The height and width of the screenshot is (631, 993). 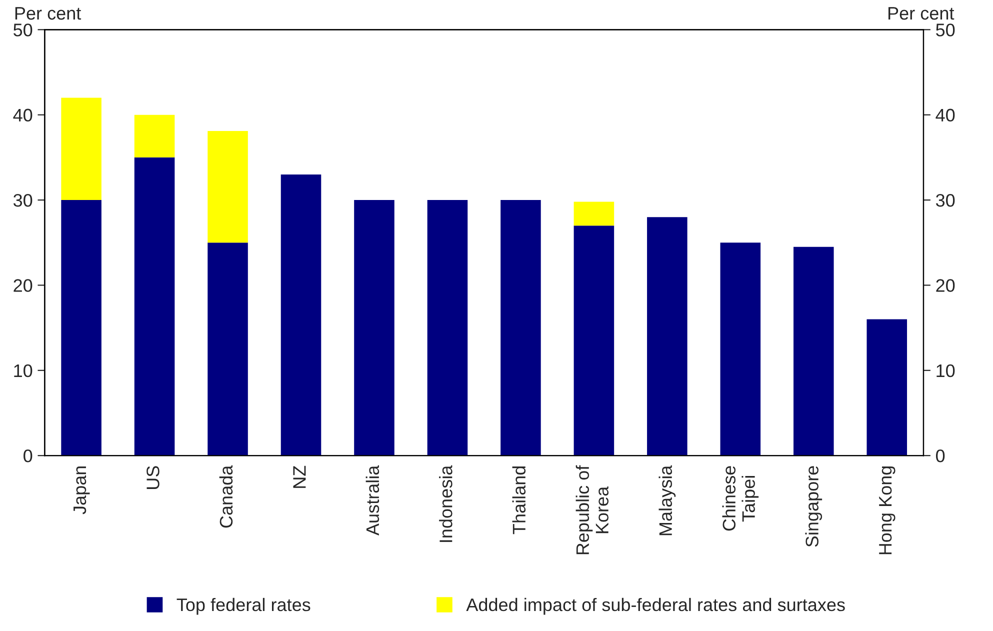 I want to click on y-tick-label: 10, so click(x=23, y=371).